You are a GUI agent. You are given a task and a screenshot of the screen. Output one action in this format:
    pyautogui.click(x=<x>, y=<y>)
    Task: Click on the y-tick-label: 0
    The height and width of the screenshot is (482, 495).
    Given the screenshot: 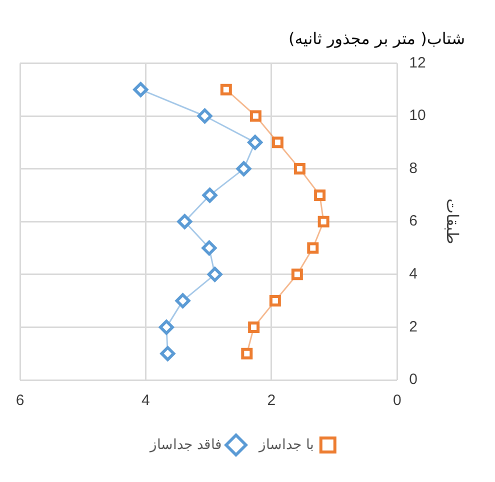 What is the action you would take?
    pyautogui.click(x=413, y=379)
    